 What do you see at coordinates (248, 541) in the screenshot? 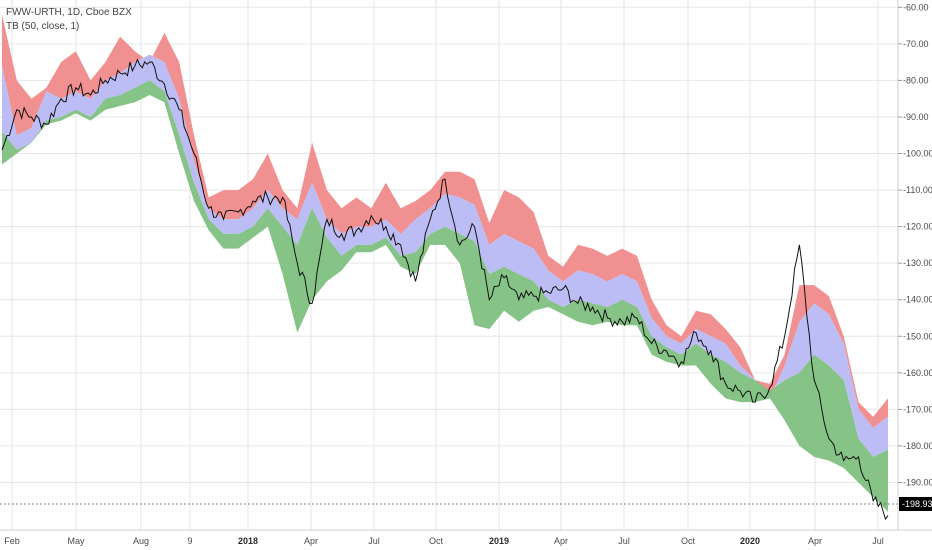
I see `time-tick-label: 2018` at bounding box center [248, 541].